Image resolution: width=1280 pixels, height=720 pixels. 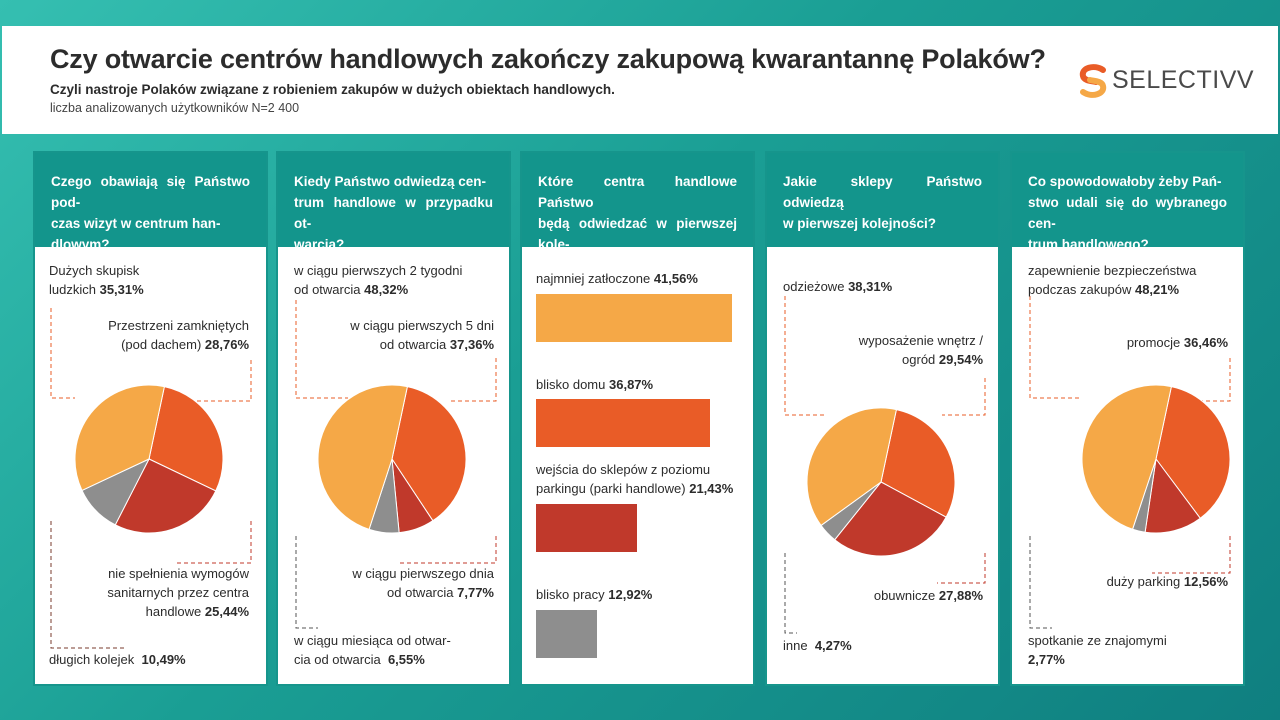 What do you see at coordinates (928, 595) in the screenshot?
I see `slice-label-shoes: obuwnicze 27,88%` at bounding box center [928, 595].